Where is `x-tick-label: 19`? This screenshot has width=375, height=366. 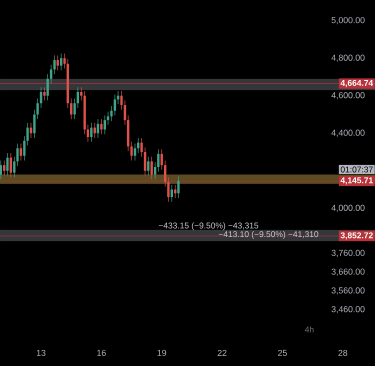
x-tick-label: 19 is located at coordinates (162, 353).